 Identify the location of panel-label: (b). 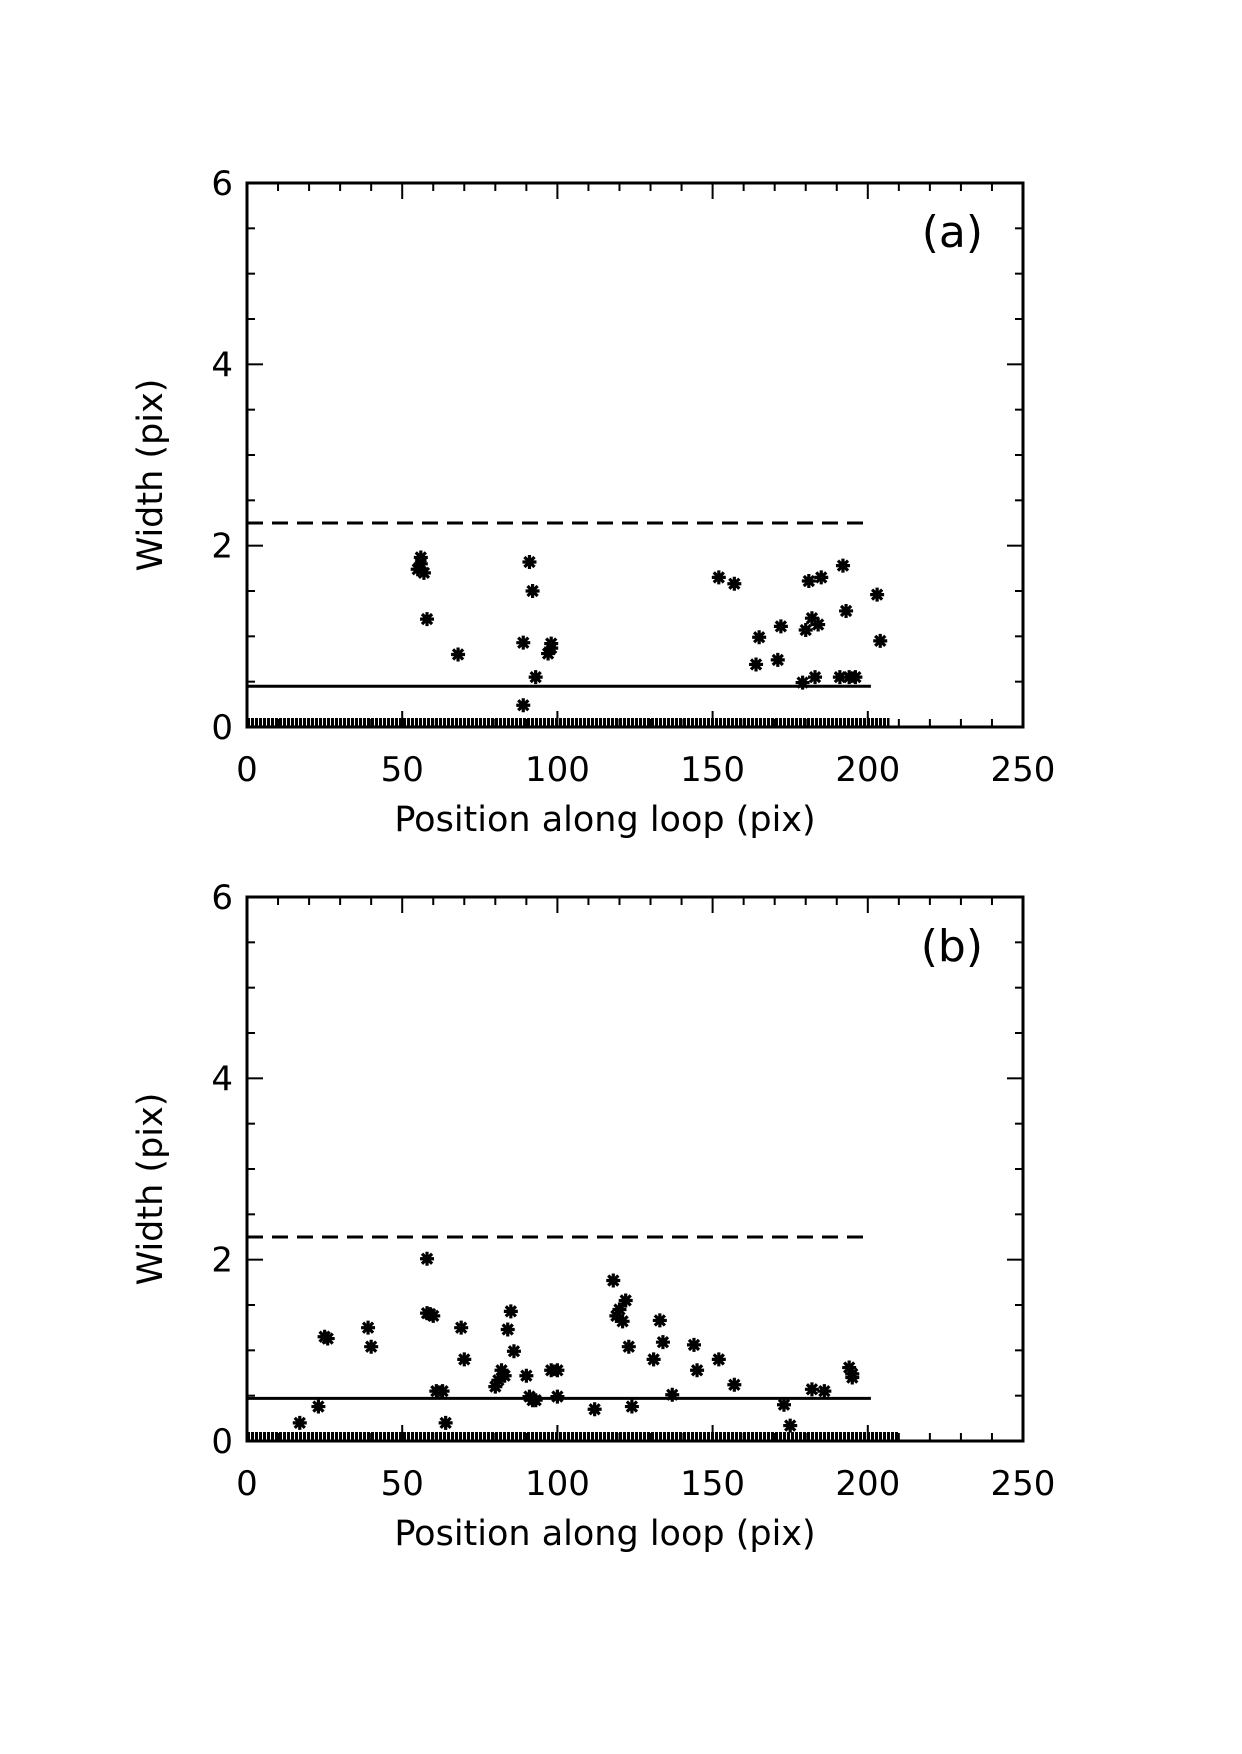
(952, 946).